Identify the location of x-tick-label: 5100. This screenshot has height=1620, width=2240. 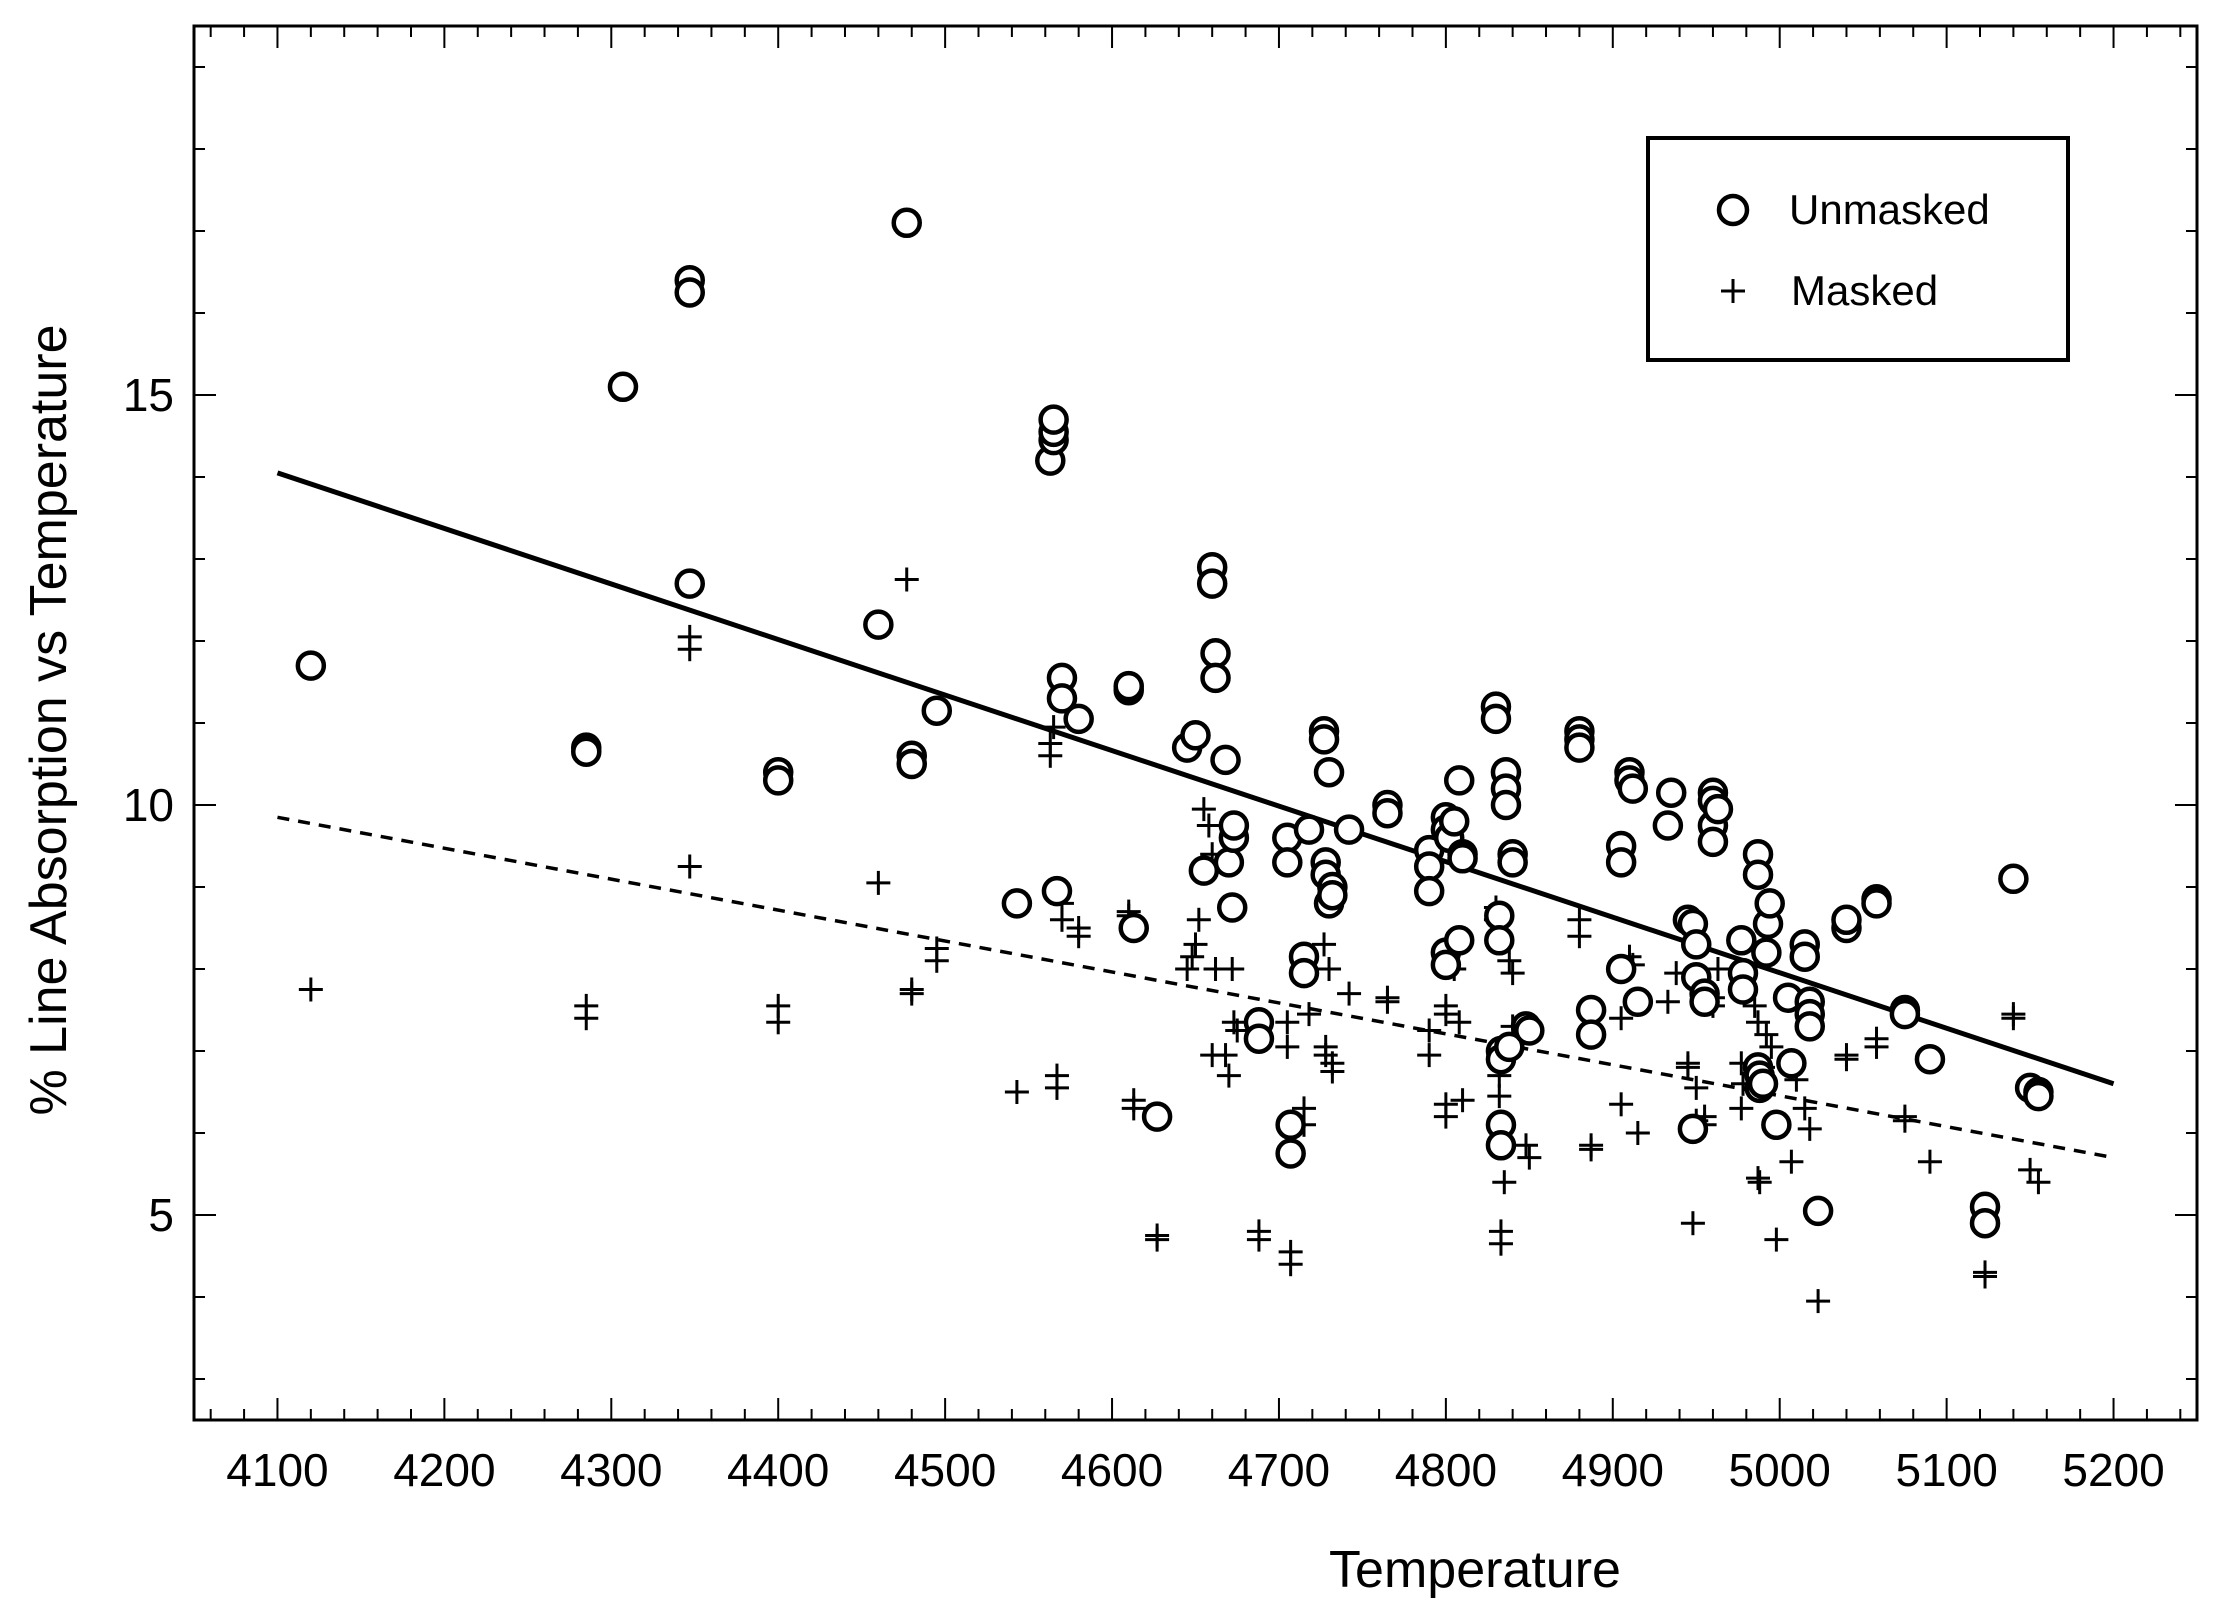
(1946, 1470).